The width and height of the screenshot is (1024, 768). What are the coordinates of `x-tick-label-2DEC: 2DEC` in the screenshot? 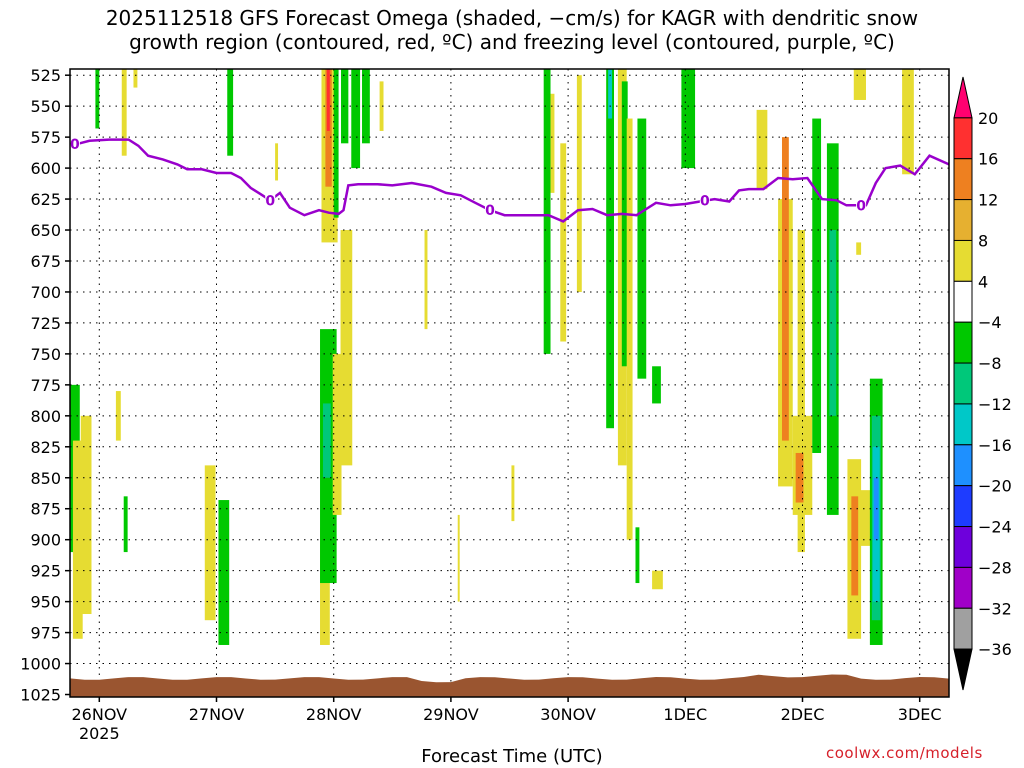 It's located at (803, 714).